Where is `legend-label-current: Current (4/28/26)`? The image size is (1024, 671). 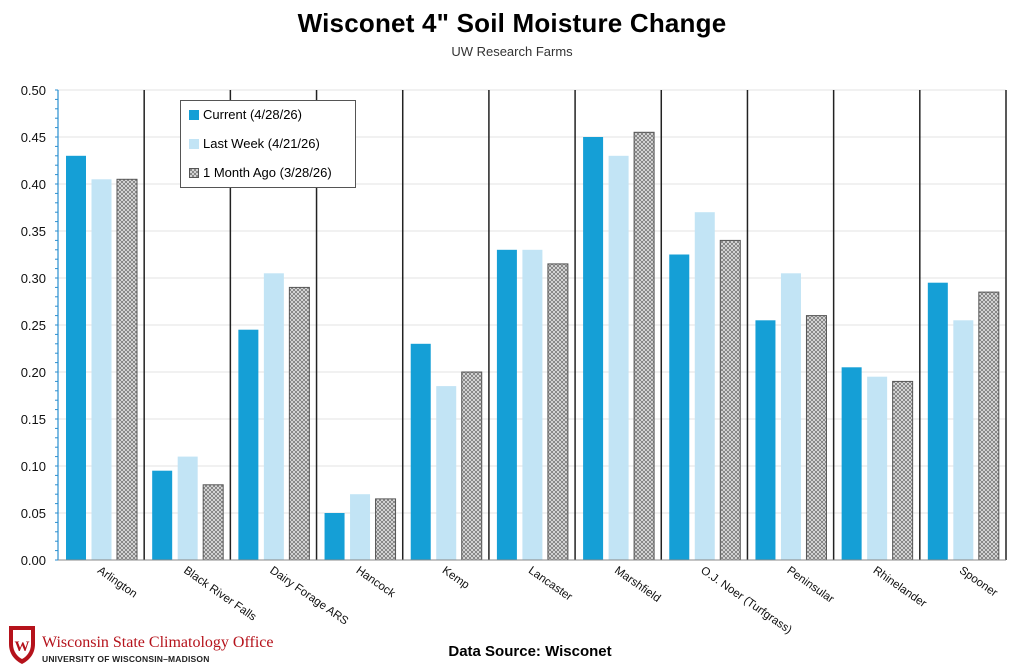 legend-label-current: Current (4/28/26) is located at coordinates (252, 114).